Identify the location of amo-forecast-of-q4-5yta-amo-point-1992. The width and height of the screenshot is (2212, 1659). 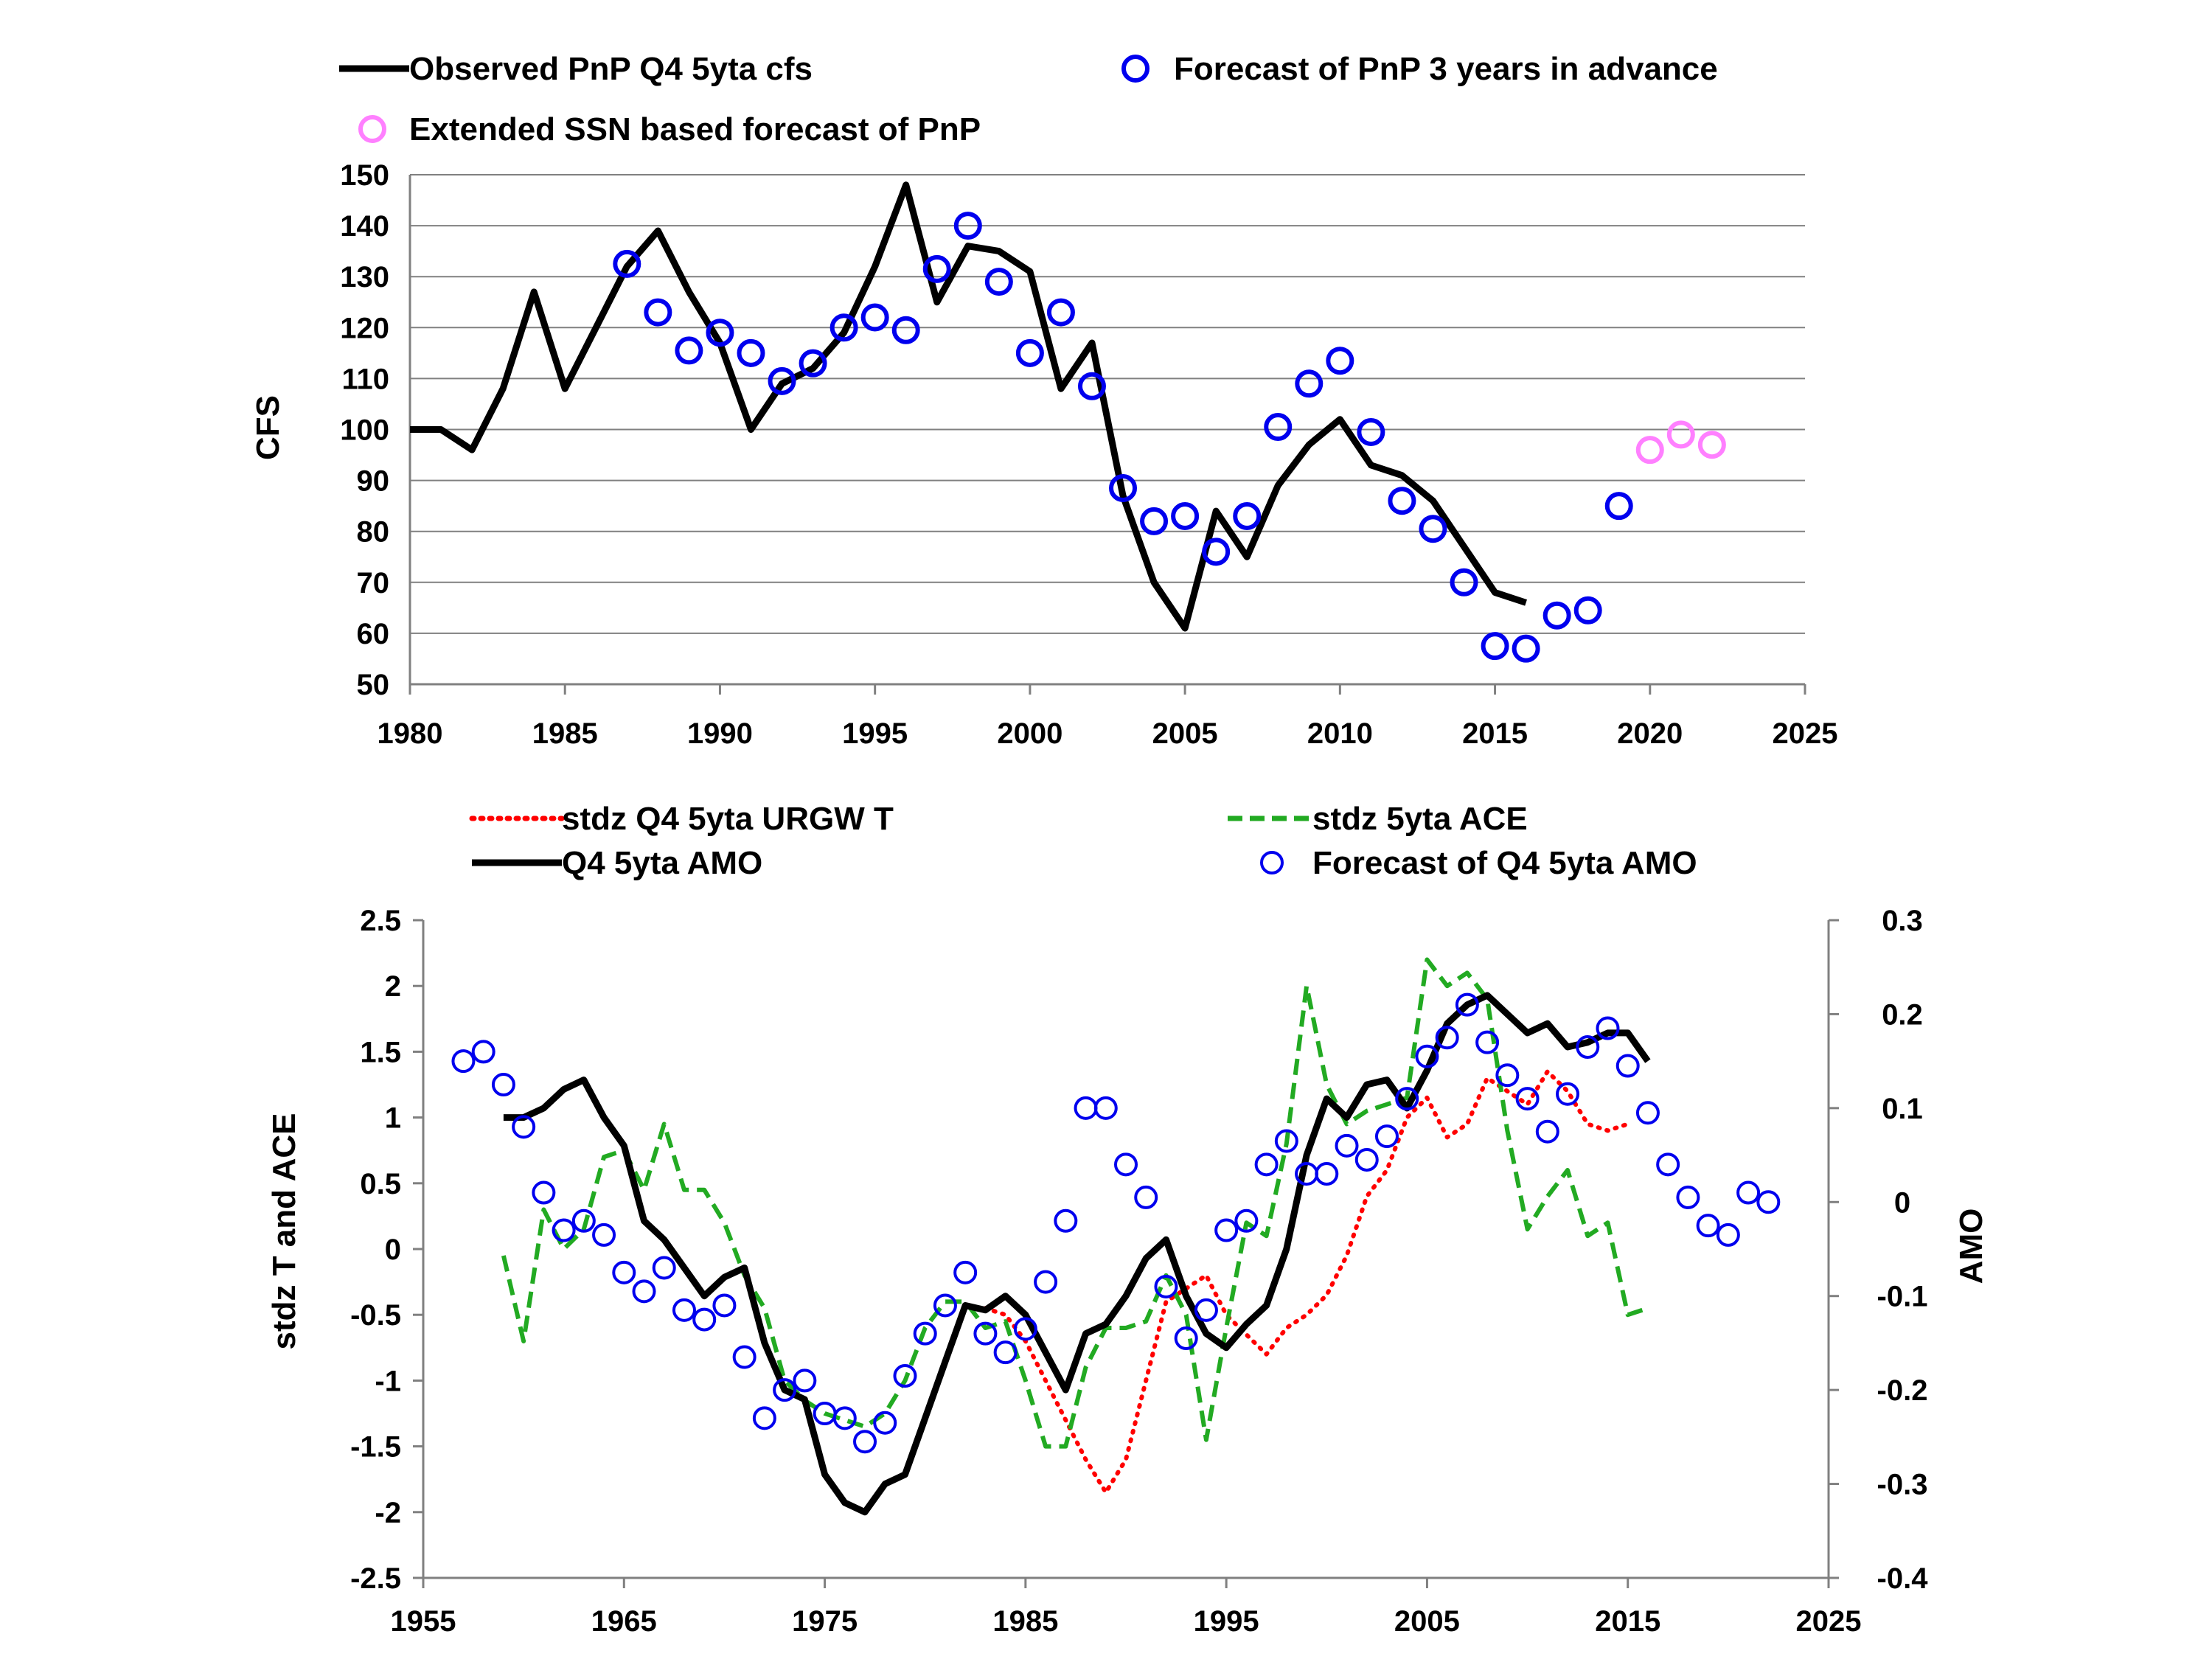
(1166, 1286).